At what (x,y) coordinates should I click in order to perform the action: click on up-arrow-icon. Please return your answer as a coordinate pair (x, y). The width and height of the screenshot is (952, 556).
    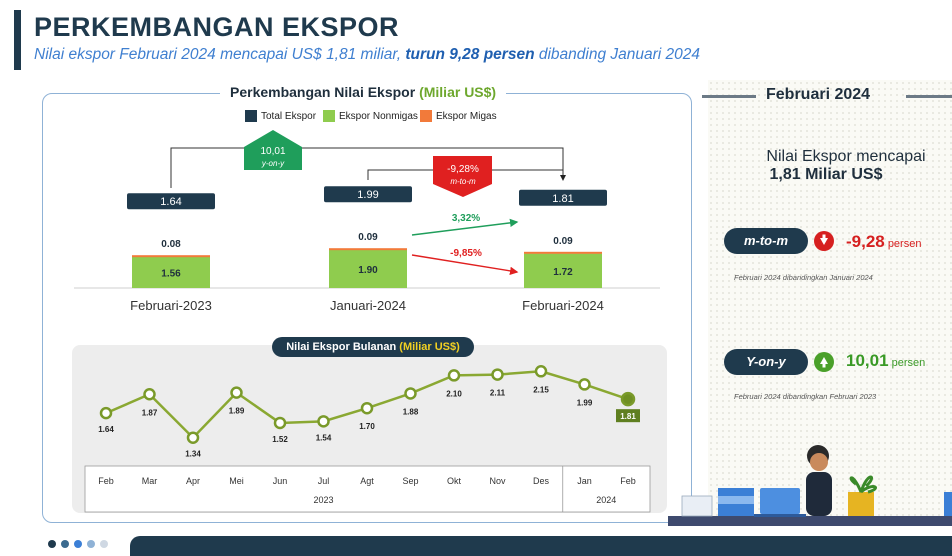
    Looking at the image, I should click on (824, 362).